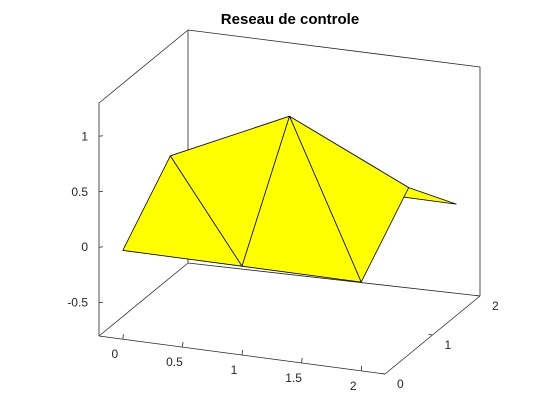 Image resolution: width=560 pixels, height=420 pixels. What do you see at coordinates (174, 362) in the screenshot?
I see `x-tick-label: 0.5` at bounding box center [174, 362].